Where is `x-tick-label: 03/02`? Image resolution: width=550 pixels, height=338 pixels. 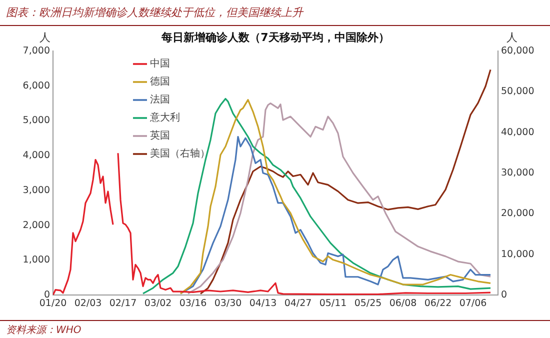 x-tick-label: 03/02 is located at coordinates (158, 304).